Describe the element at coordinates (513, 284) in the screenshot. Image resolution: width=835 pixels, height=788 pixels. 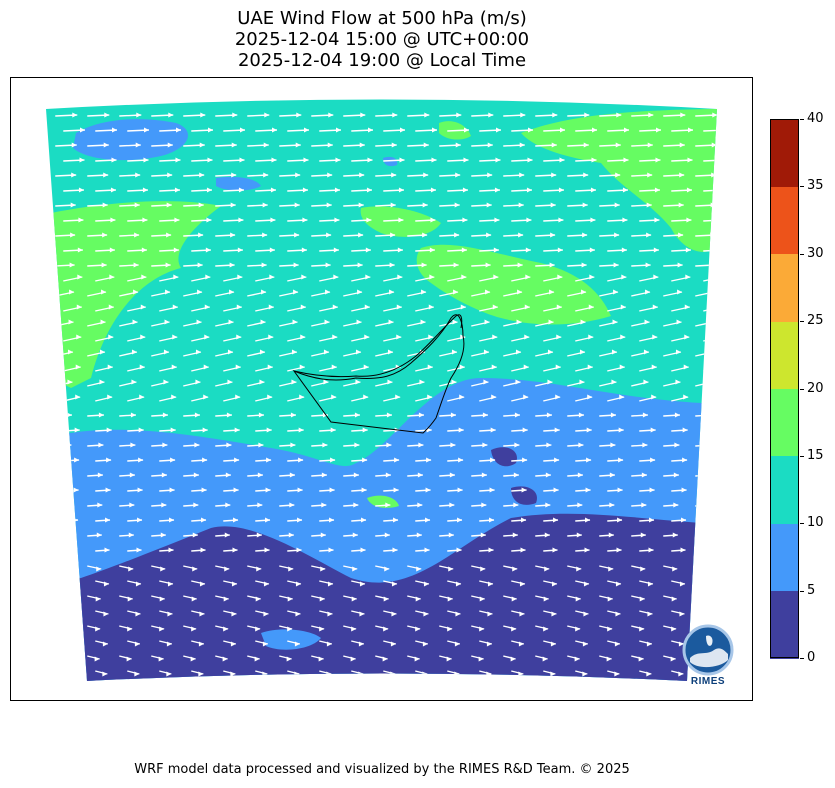
I see `speed-band-15-20-center` at that location.